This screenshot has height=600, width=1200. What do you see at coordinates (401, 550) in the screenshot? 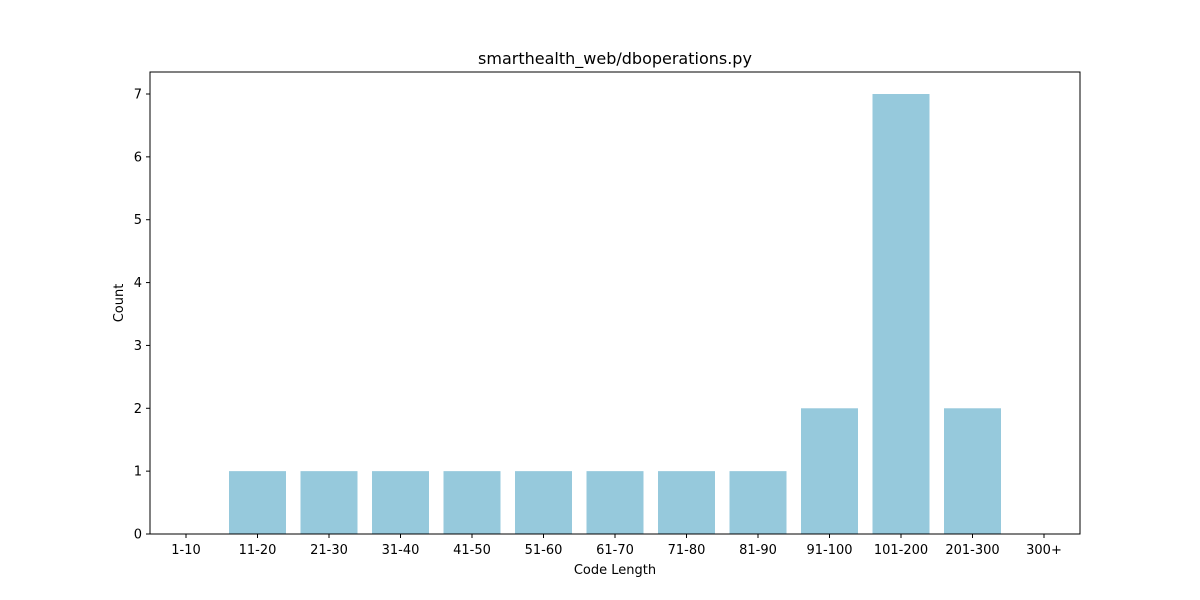
I see `x-tick-label: 31-40` at bounding box center [401, 550].